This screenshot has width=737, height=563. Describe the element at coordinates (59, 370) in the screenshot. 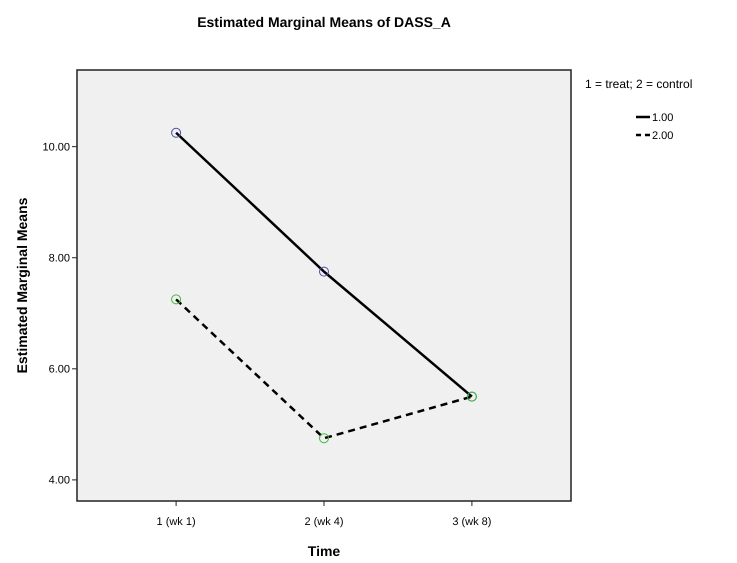

I see `y-tick-label: 6.00` at that location.